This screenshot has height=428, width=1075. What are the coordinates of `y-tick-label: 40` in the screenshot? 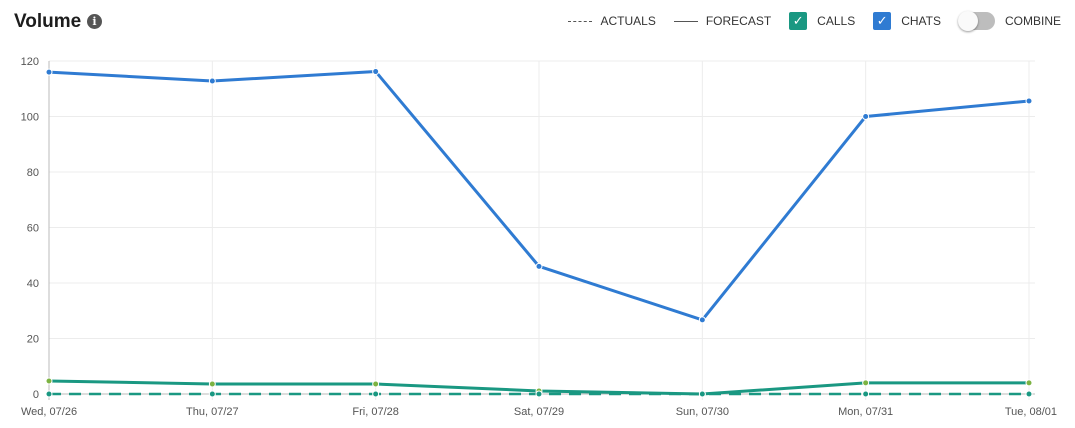 It's located at (33, 284).